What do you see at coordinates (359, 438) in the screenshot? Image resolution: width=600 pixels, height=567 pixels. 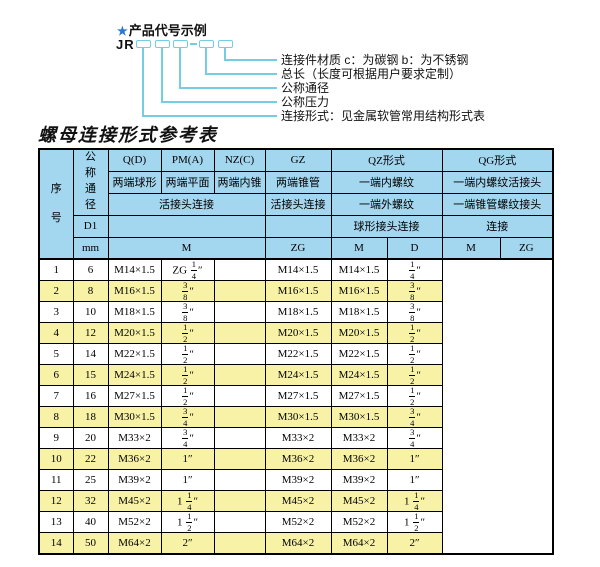 I see `cell-qg-m: M33×2` at bounding box center [359, 438].